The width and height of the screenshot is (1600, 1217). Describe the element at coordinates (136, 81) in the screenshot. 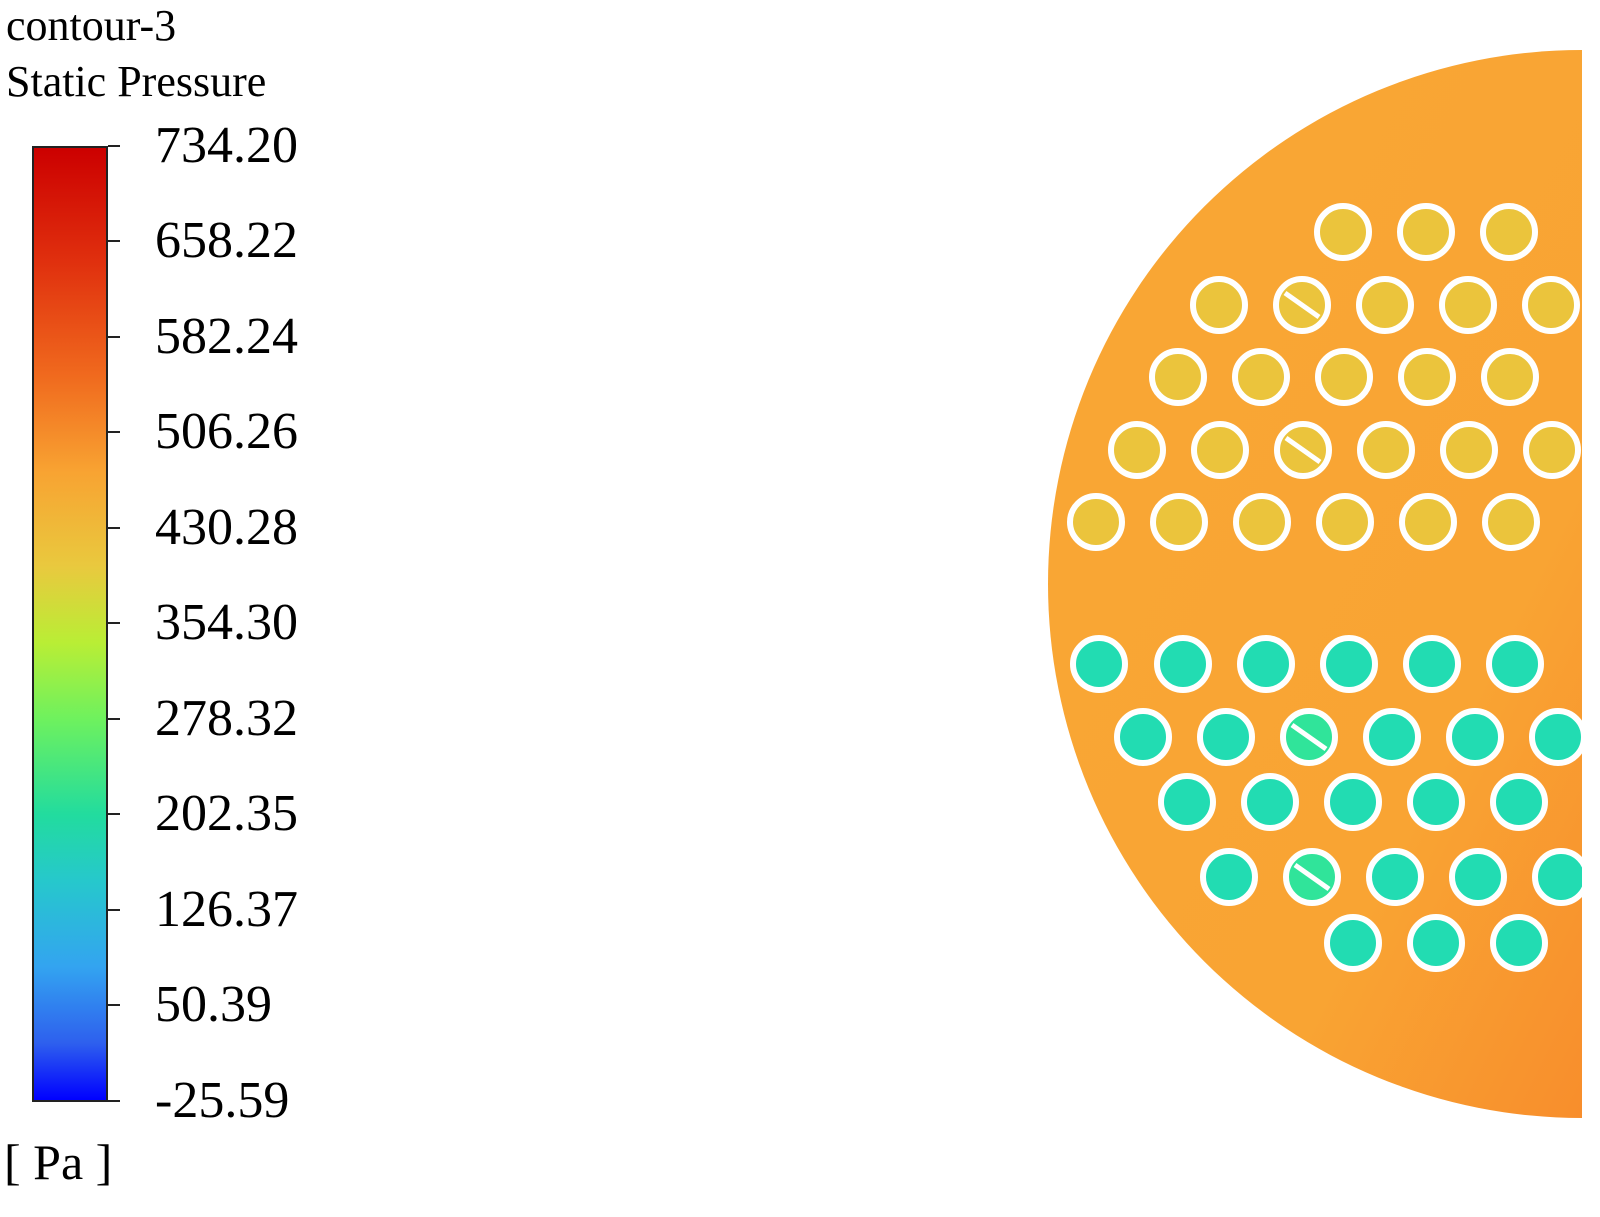

I see `variable-title: Static Pressure` at that location.